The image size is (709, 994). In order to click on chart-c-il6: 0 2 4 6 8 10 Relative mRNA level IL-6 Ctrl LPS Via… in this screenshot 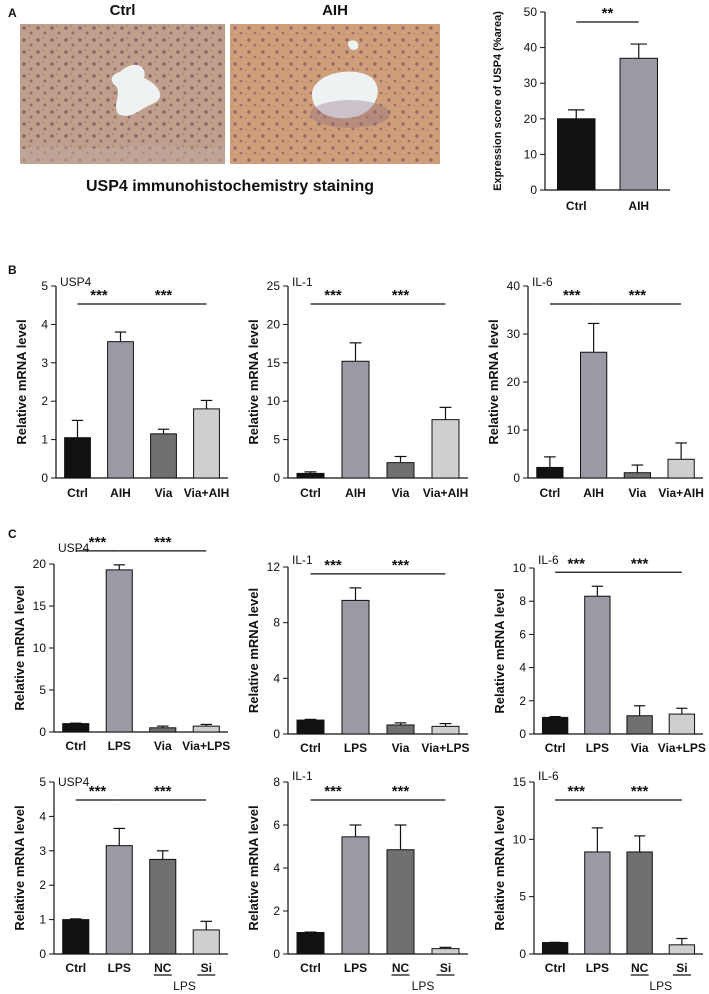, I will do `click(599, 654)`.